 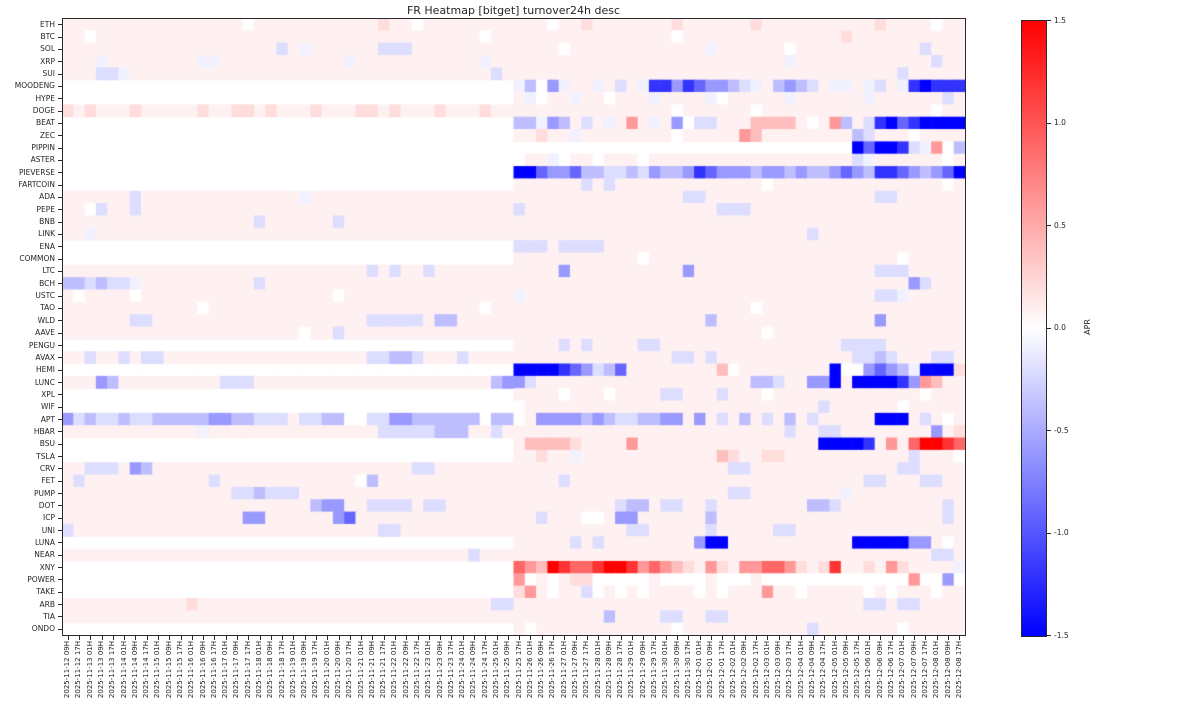 What do you see at coordinates (620, 670) in the screenshot?
I see `x-tick-label: 2025-11-28 17H` at bounding box center [620, 670].